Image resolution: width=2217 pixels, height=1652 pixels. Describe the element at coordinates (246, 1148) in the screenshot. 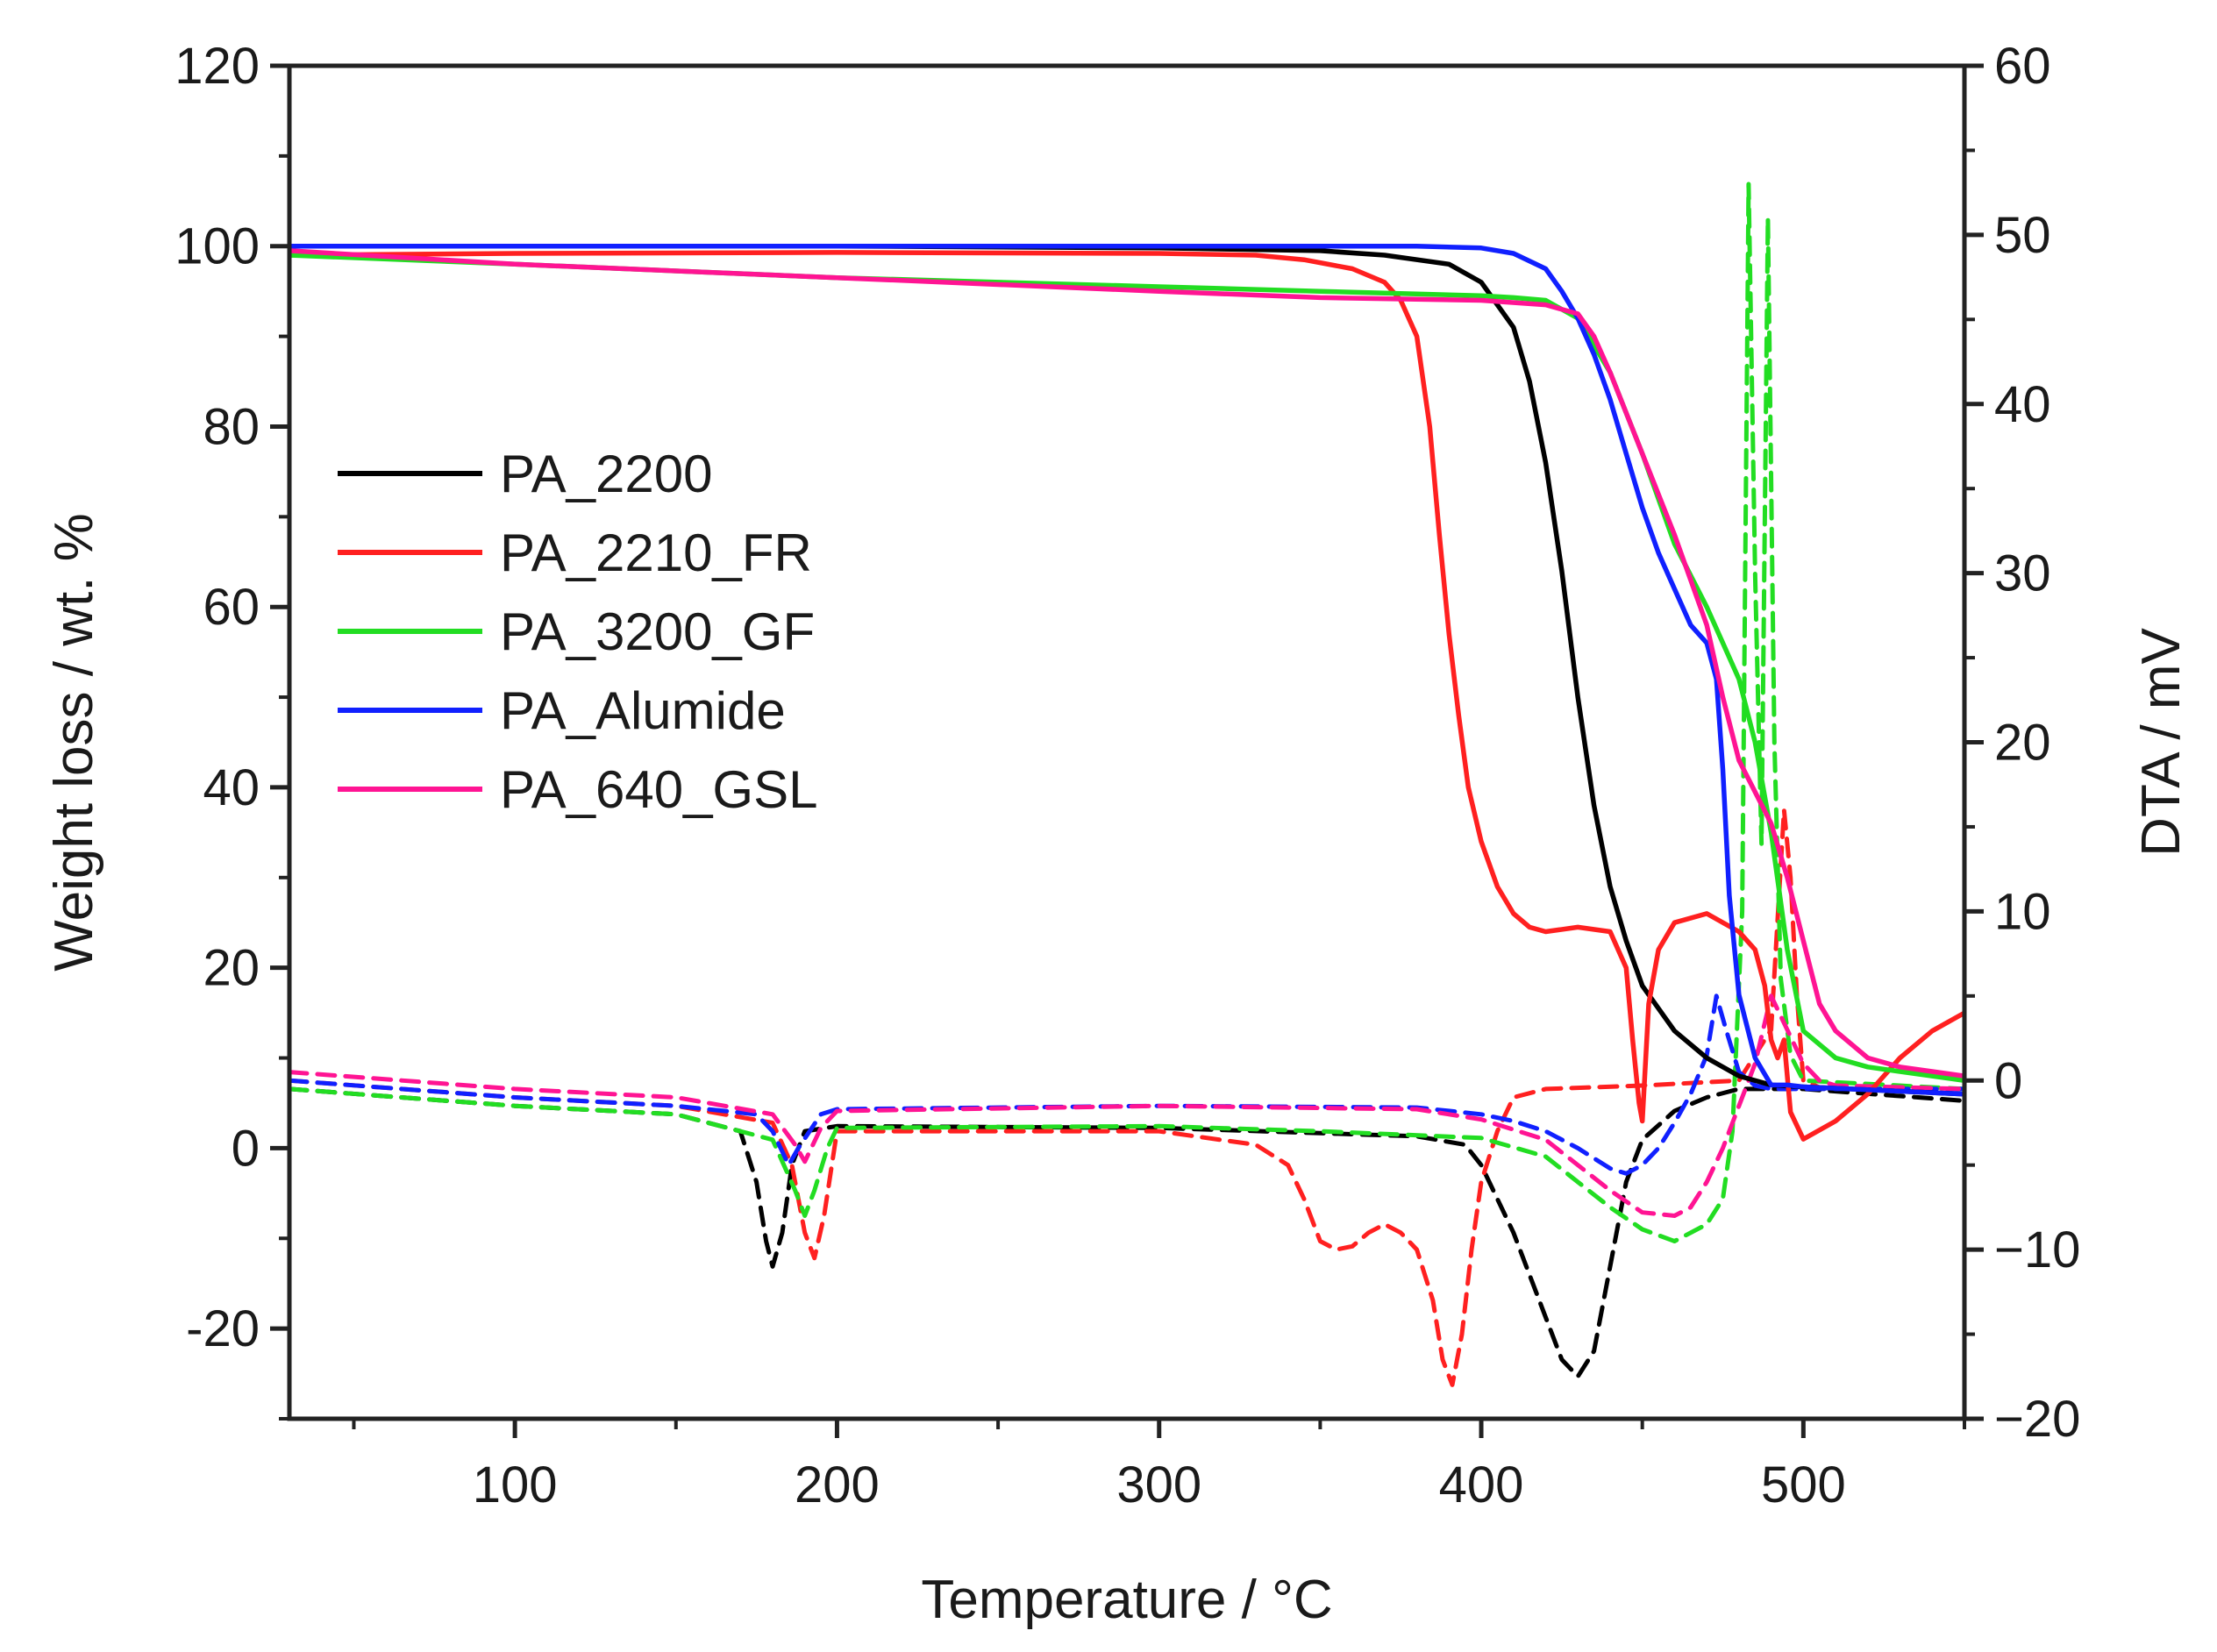

I see `left-y-tick-label: 0` at that location.